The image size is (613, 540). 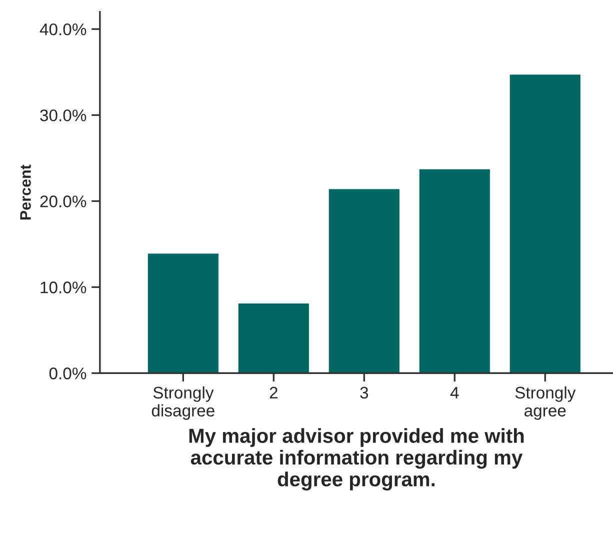 I want to click on y-tick-label: 0.0%, so click(x=67, y=374).